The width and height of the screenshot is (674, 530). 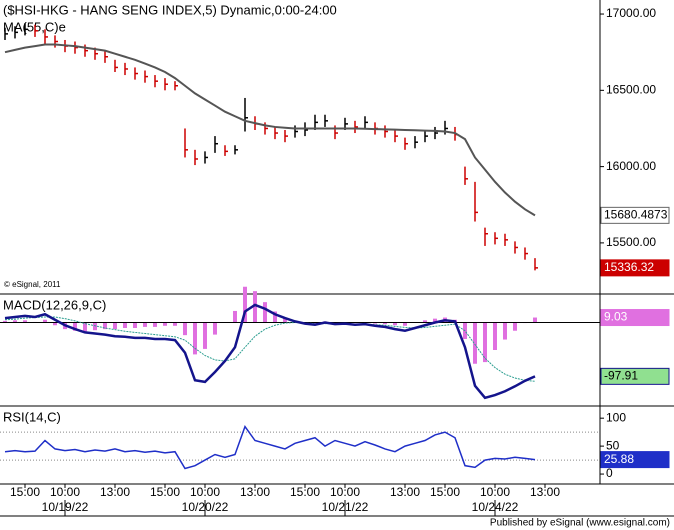 I want to click on y-tick-label: 16000.00, so click(x=631, y=166).